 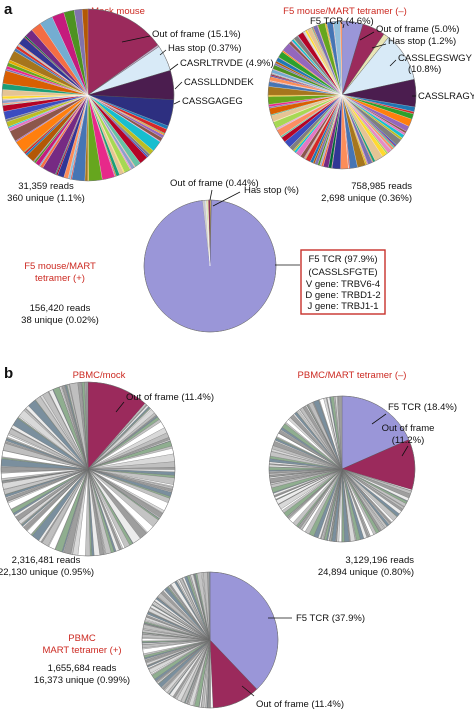 What do you see at coordinates (47, 572) in the screenshot?
I see `unique-pbmc-mock: 22,130 unique (0.95%)` at bounding box center [47, 572].